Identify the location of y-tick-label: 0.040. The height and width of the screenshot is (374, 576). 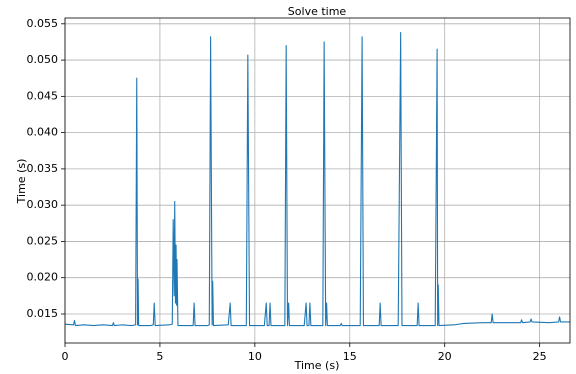
(43, 132).